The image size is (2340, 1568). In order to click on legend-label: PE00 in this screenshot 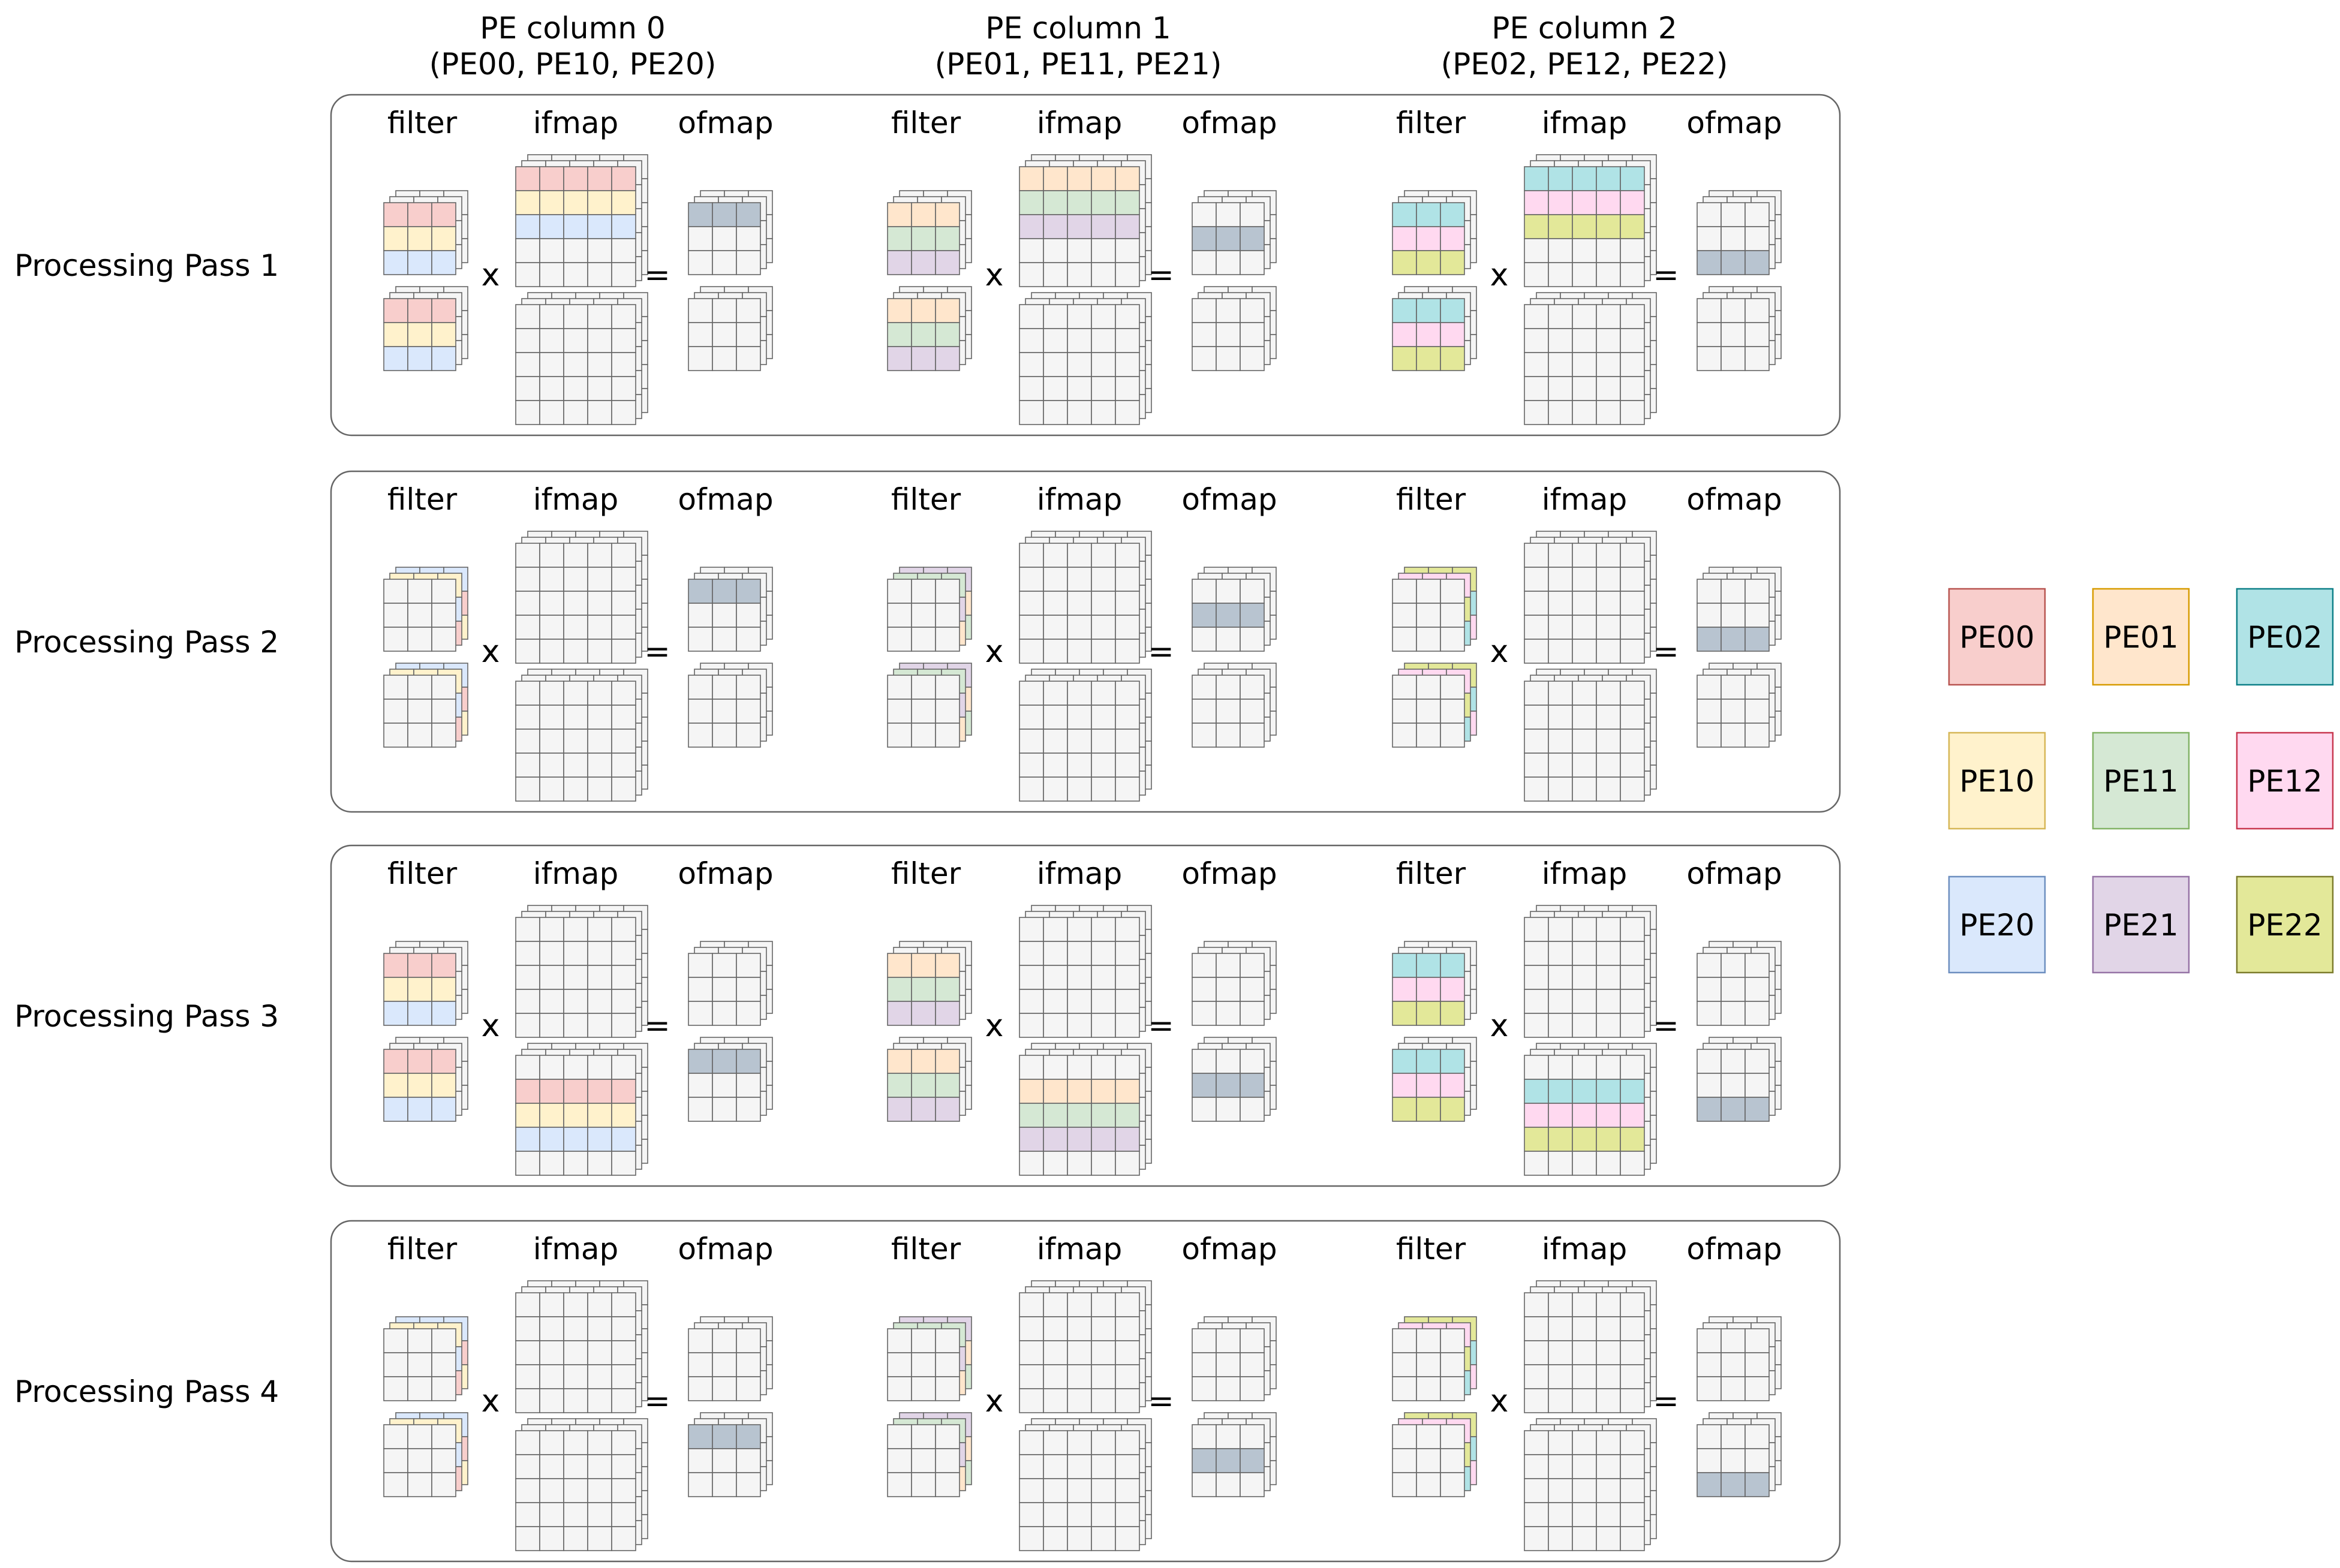, I will do `click(1996, 637)`.